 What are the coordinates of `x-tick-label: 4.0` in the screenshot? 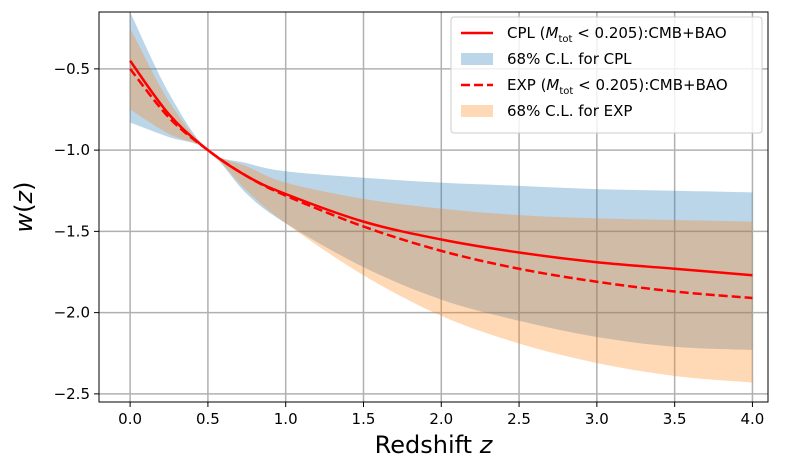 It's located at (753, 419).